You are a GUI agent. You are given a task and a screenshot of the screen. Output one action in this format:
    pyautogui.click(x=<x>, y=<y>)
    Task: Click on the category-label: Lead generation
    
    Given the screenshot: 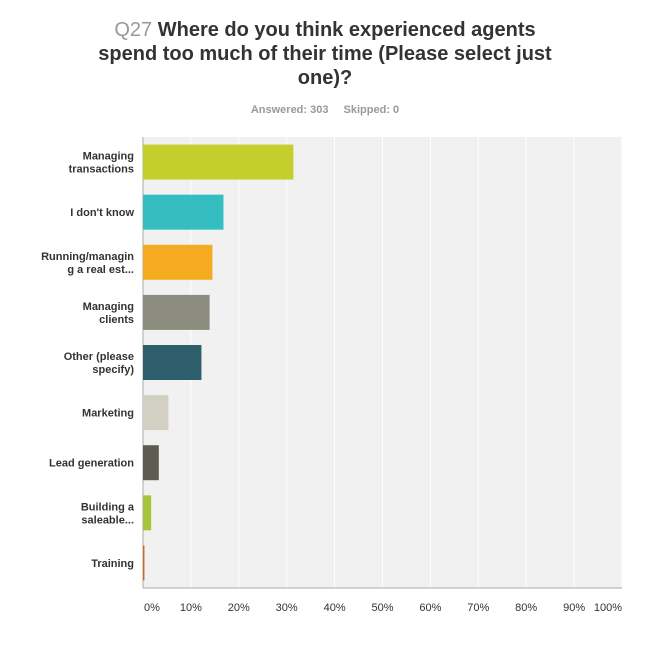 What is the action you would take?
    pyautogui.click(x=91, y=464)
    